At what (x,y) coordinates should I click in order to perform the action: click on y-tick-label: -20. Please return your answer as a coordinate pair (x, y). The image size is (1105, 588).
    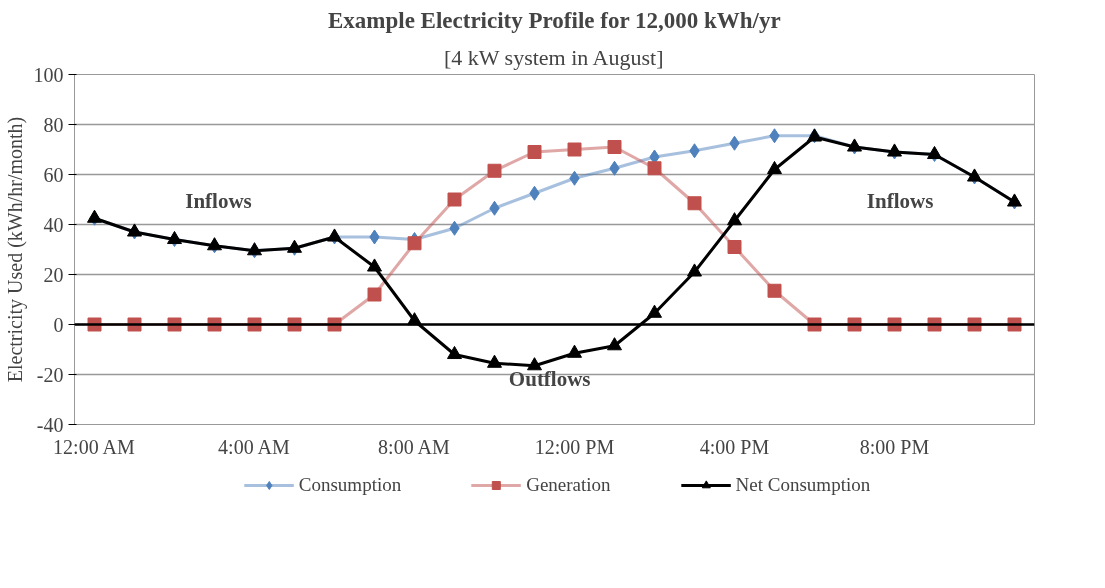
    Looking at the image, I should click on (50, 374).